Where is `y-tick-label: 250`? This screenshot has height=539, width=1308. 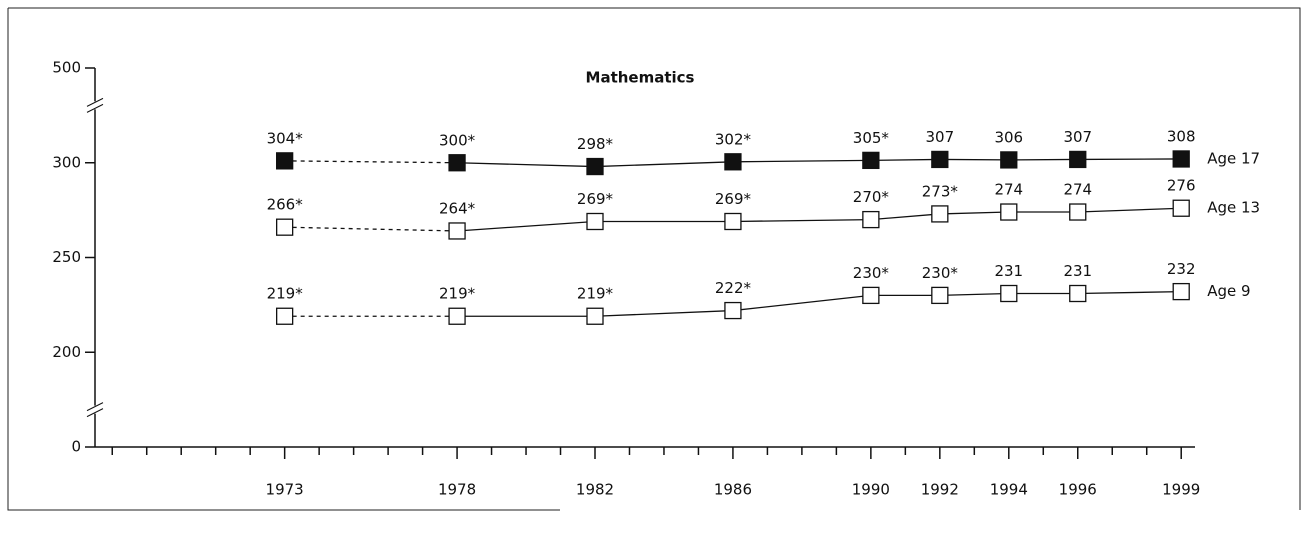 y-tick-label: 250 is located at coordinates (66, 257).